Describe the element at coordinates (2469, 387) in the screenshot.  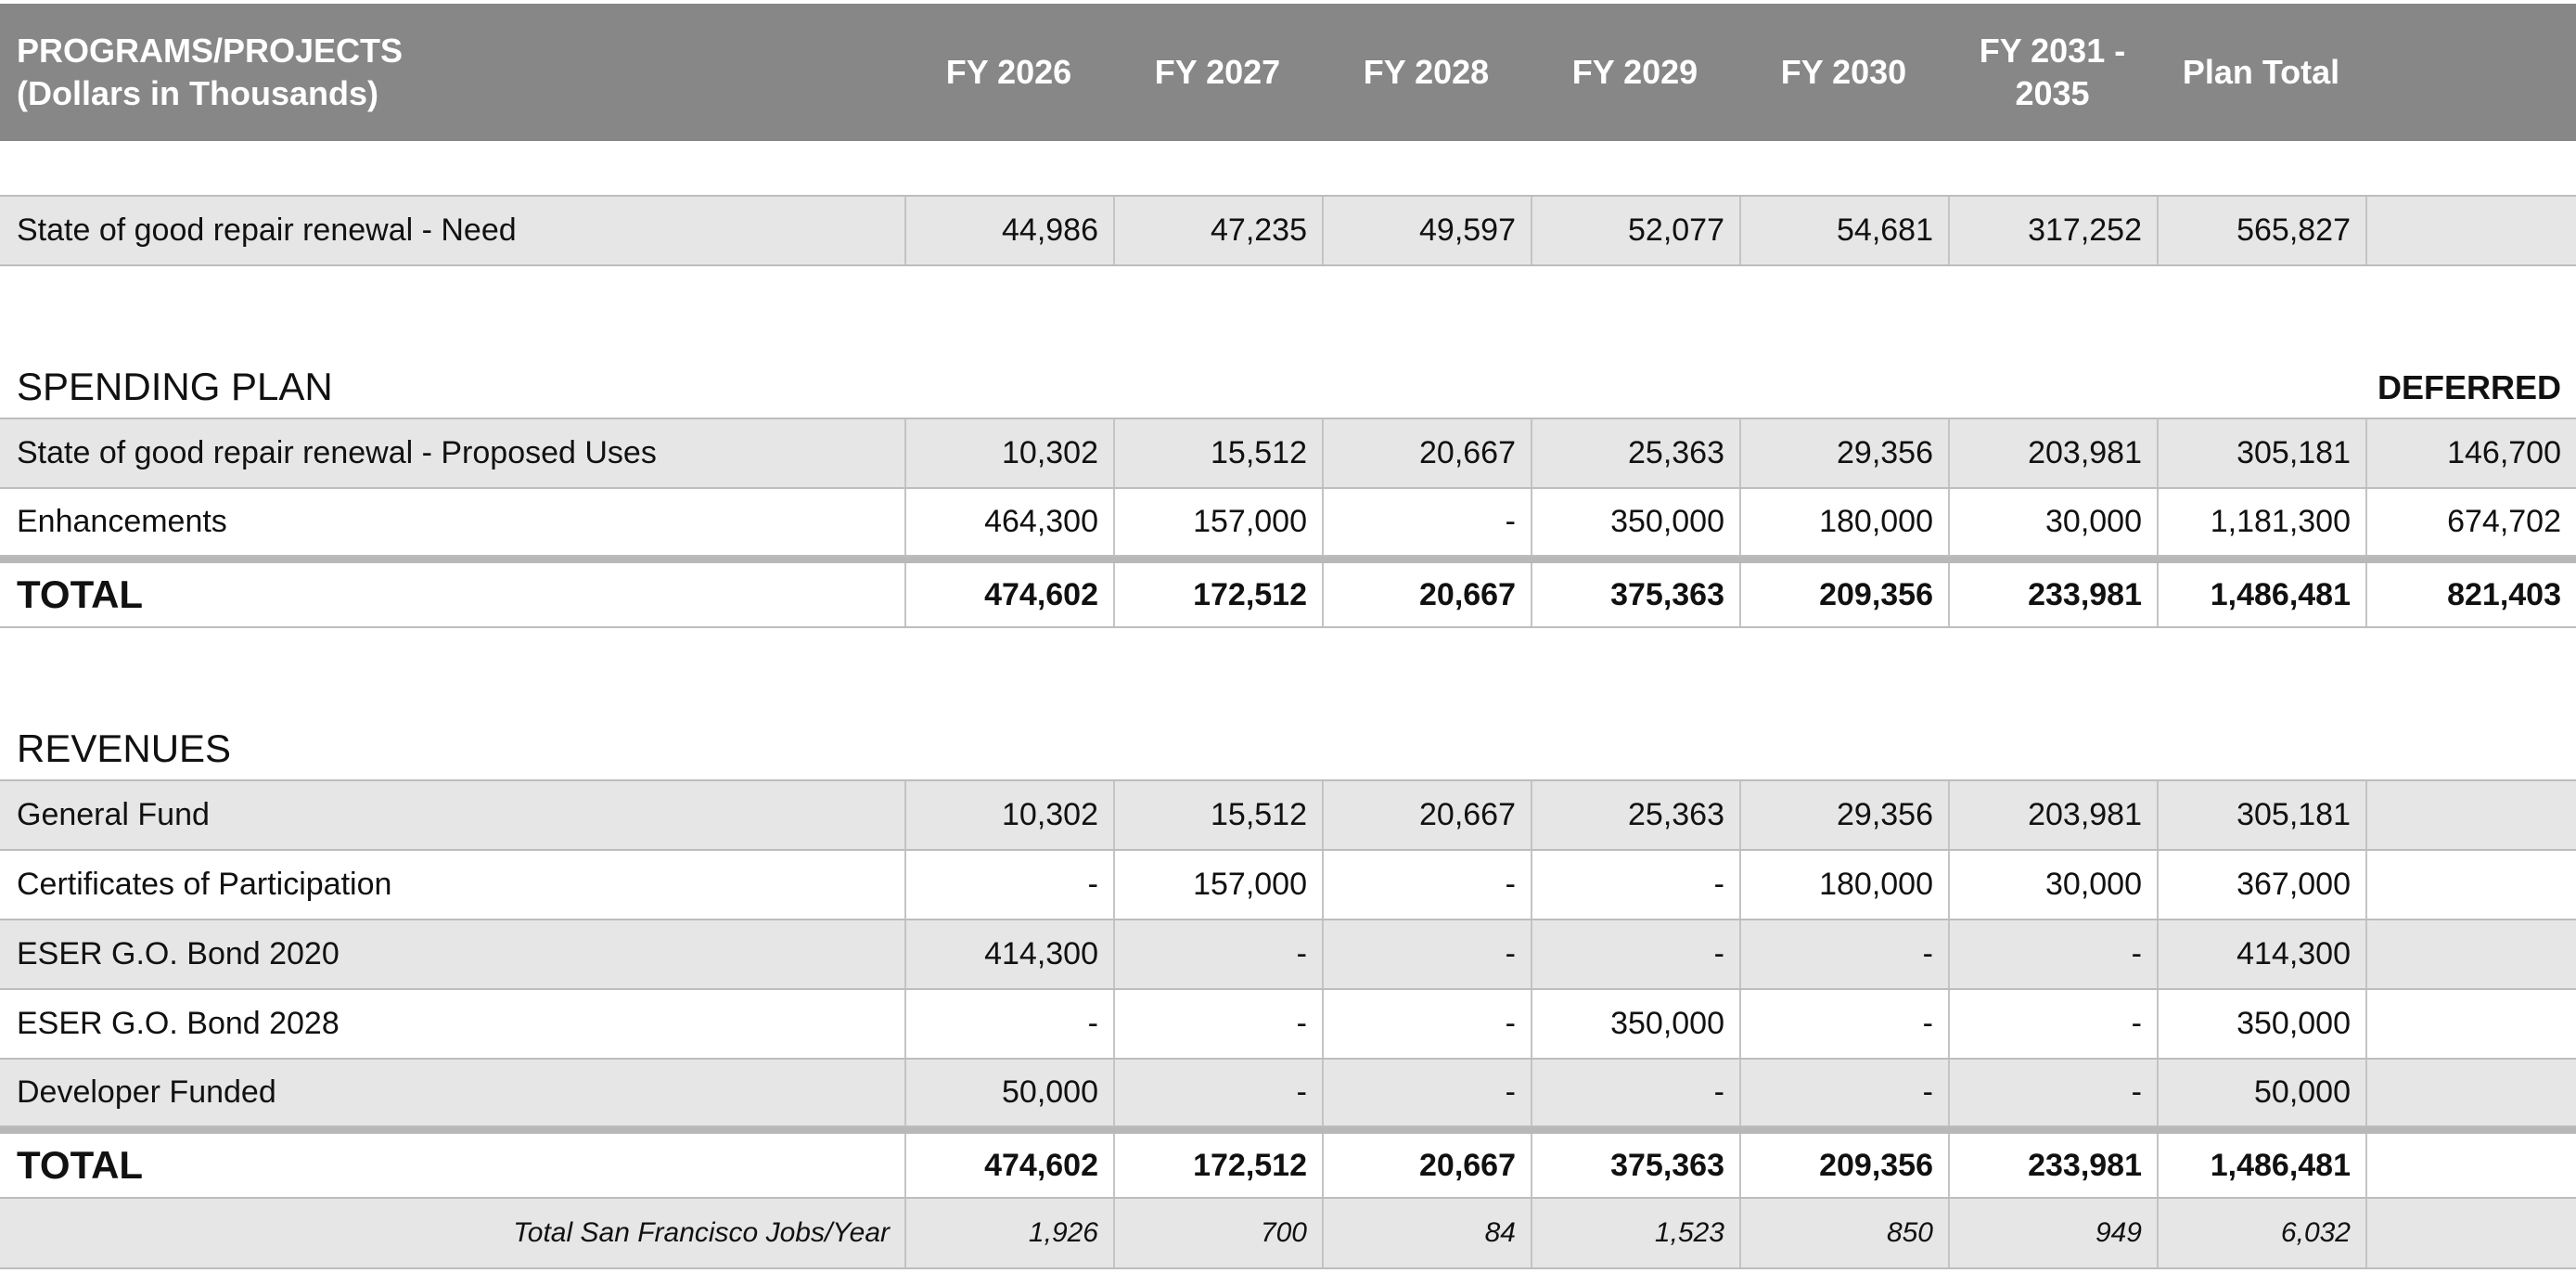
I see `deferred-label: DEFERRED` at that location.